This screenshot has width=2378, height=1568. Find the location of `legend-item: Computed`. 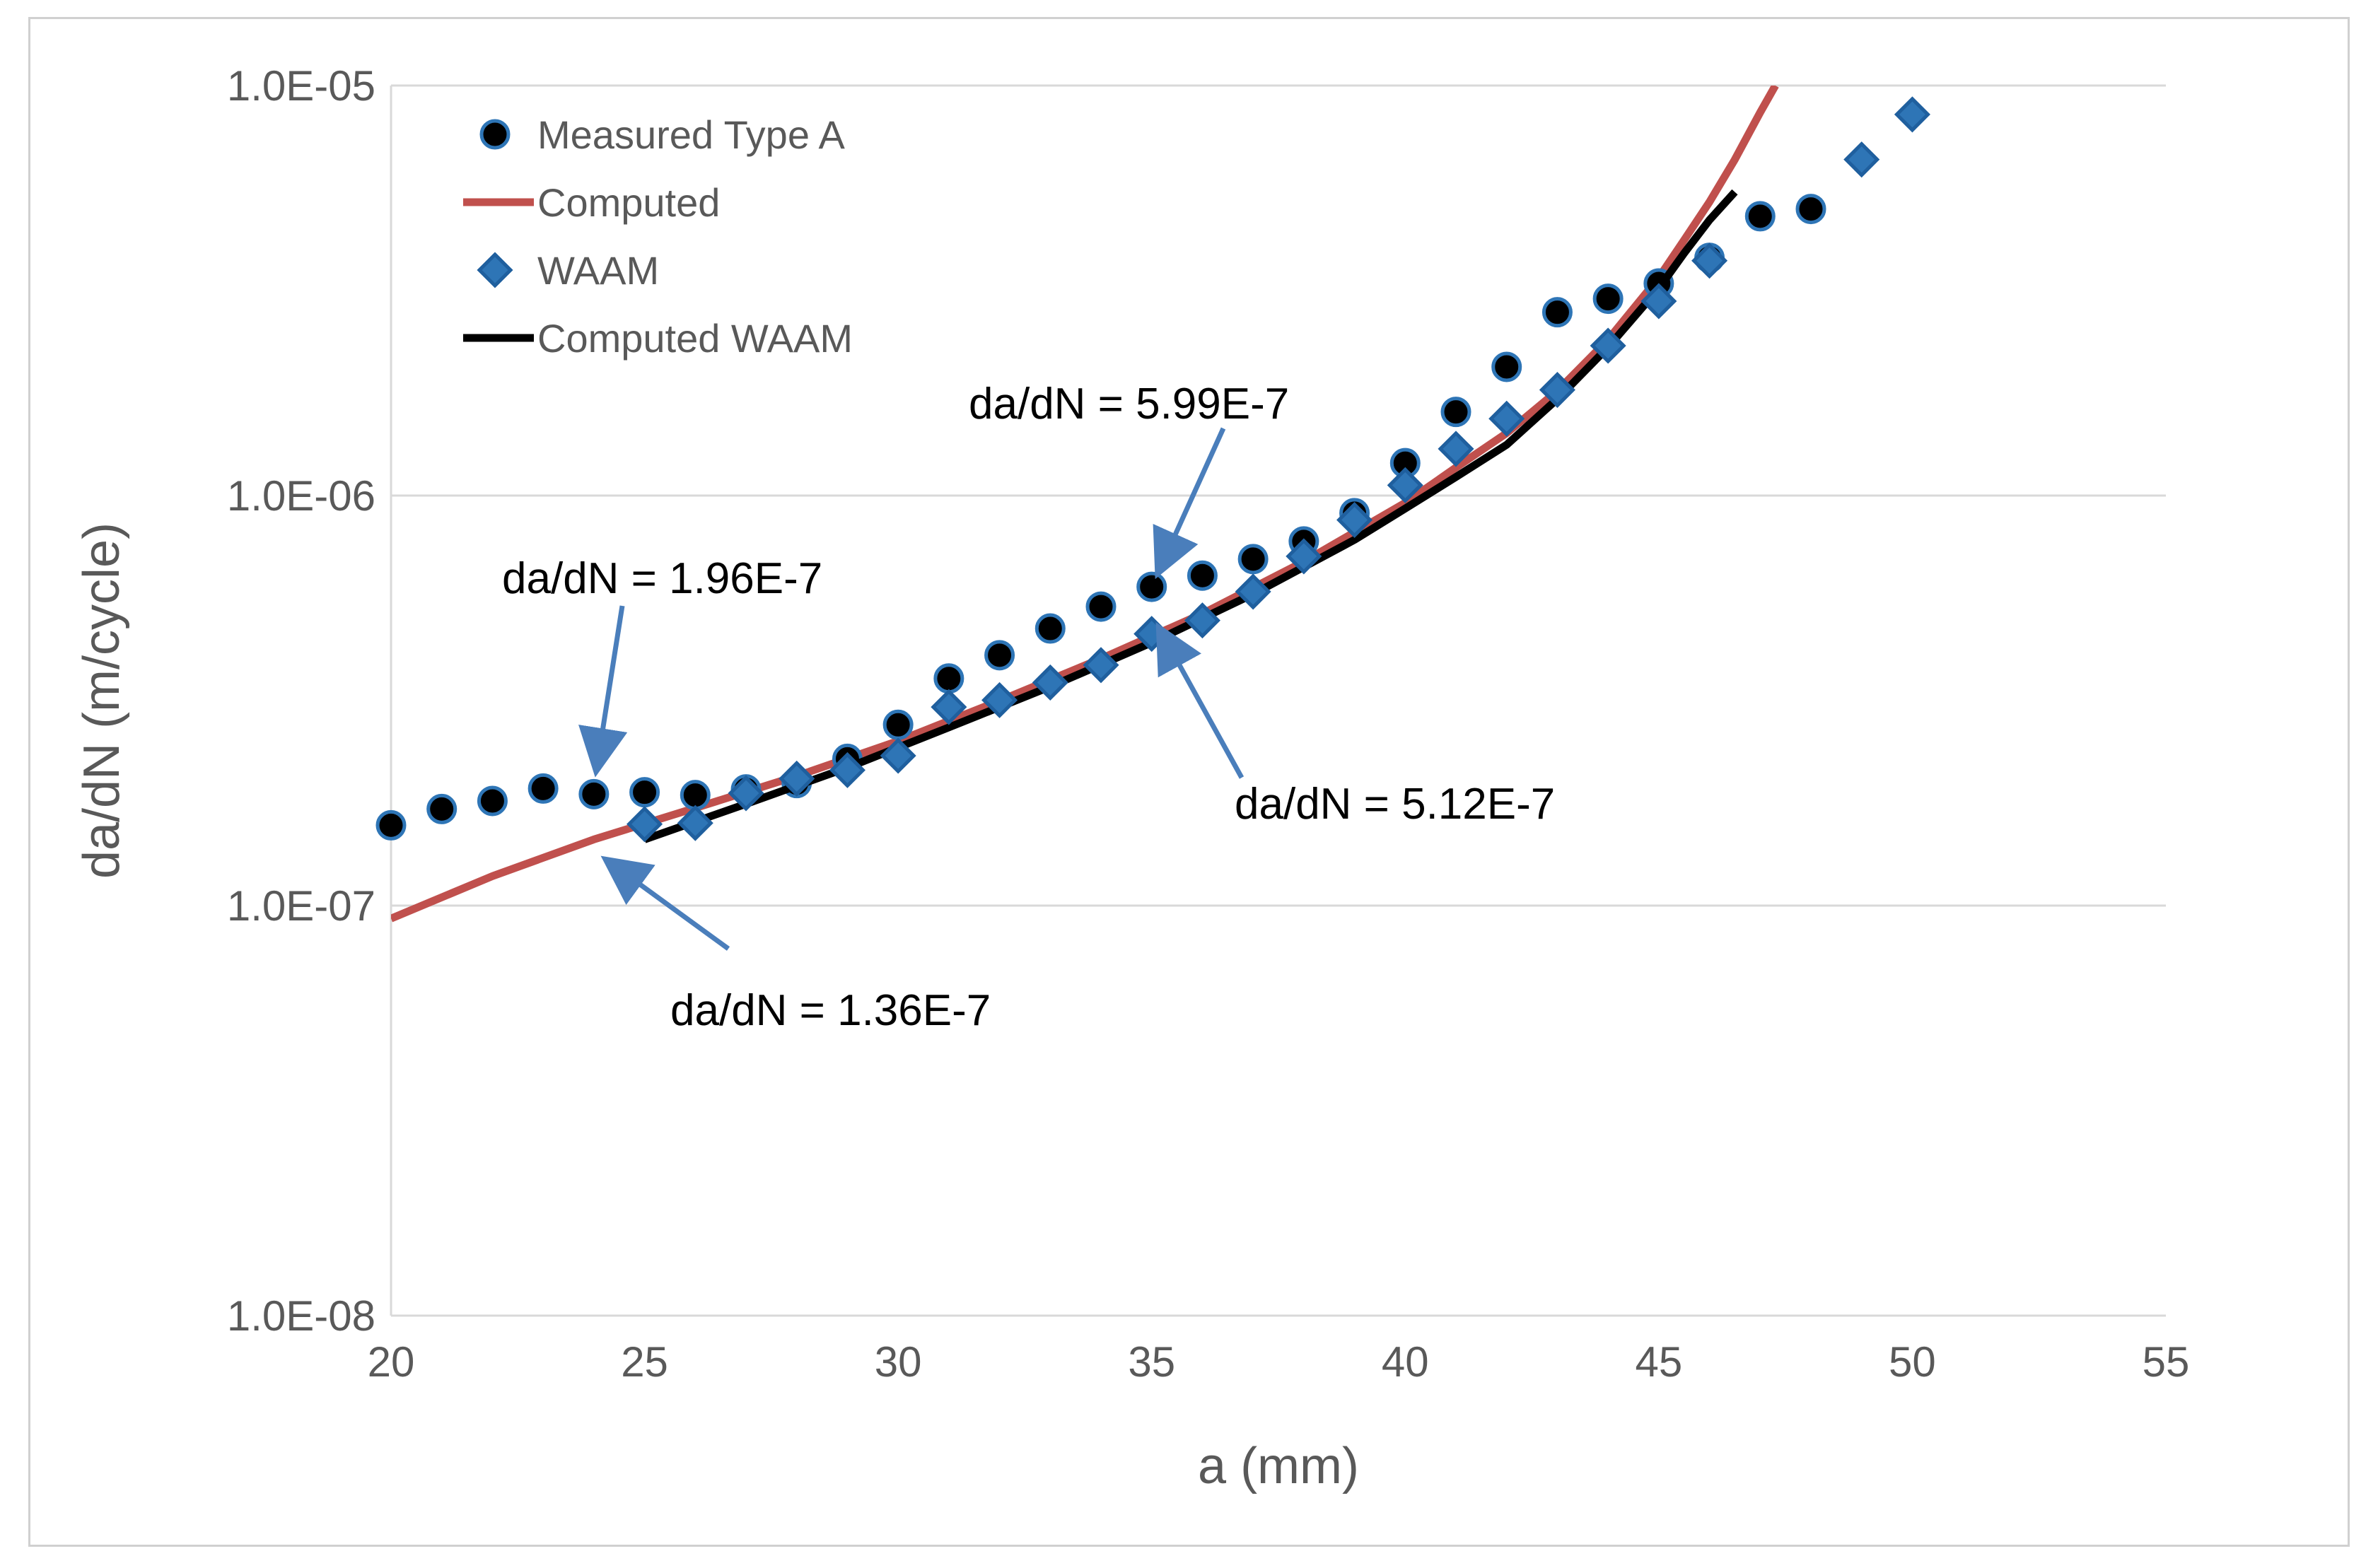

legend-item: Computed is located at coordinates (591, 202).